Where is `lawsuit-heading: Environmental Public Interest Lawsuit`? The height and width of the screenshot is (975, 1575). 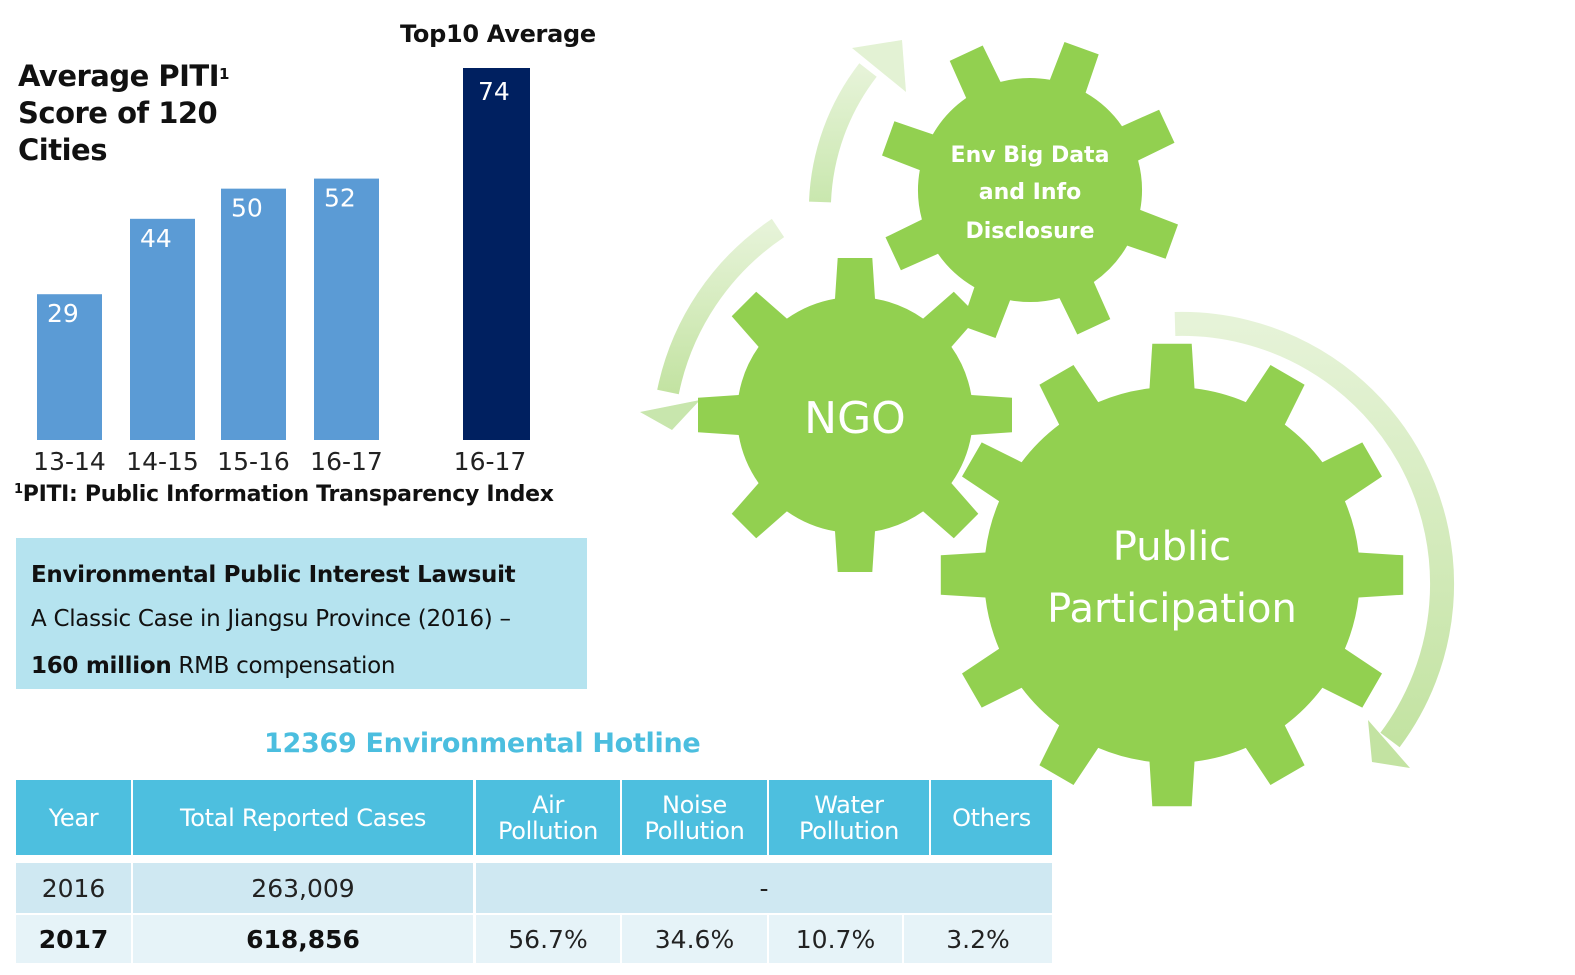
lawsuit-heading: Environmental Public Interest Lawsuit is located at coordinates (273, 575).